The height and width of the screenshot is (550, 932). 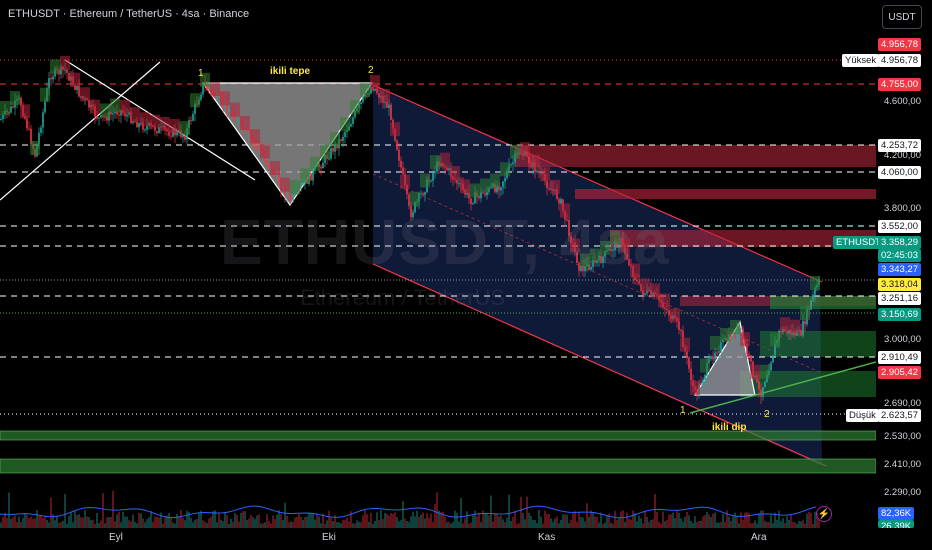 I want to click on time-tick: Eyl, so click(x=116, y=537).